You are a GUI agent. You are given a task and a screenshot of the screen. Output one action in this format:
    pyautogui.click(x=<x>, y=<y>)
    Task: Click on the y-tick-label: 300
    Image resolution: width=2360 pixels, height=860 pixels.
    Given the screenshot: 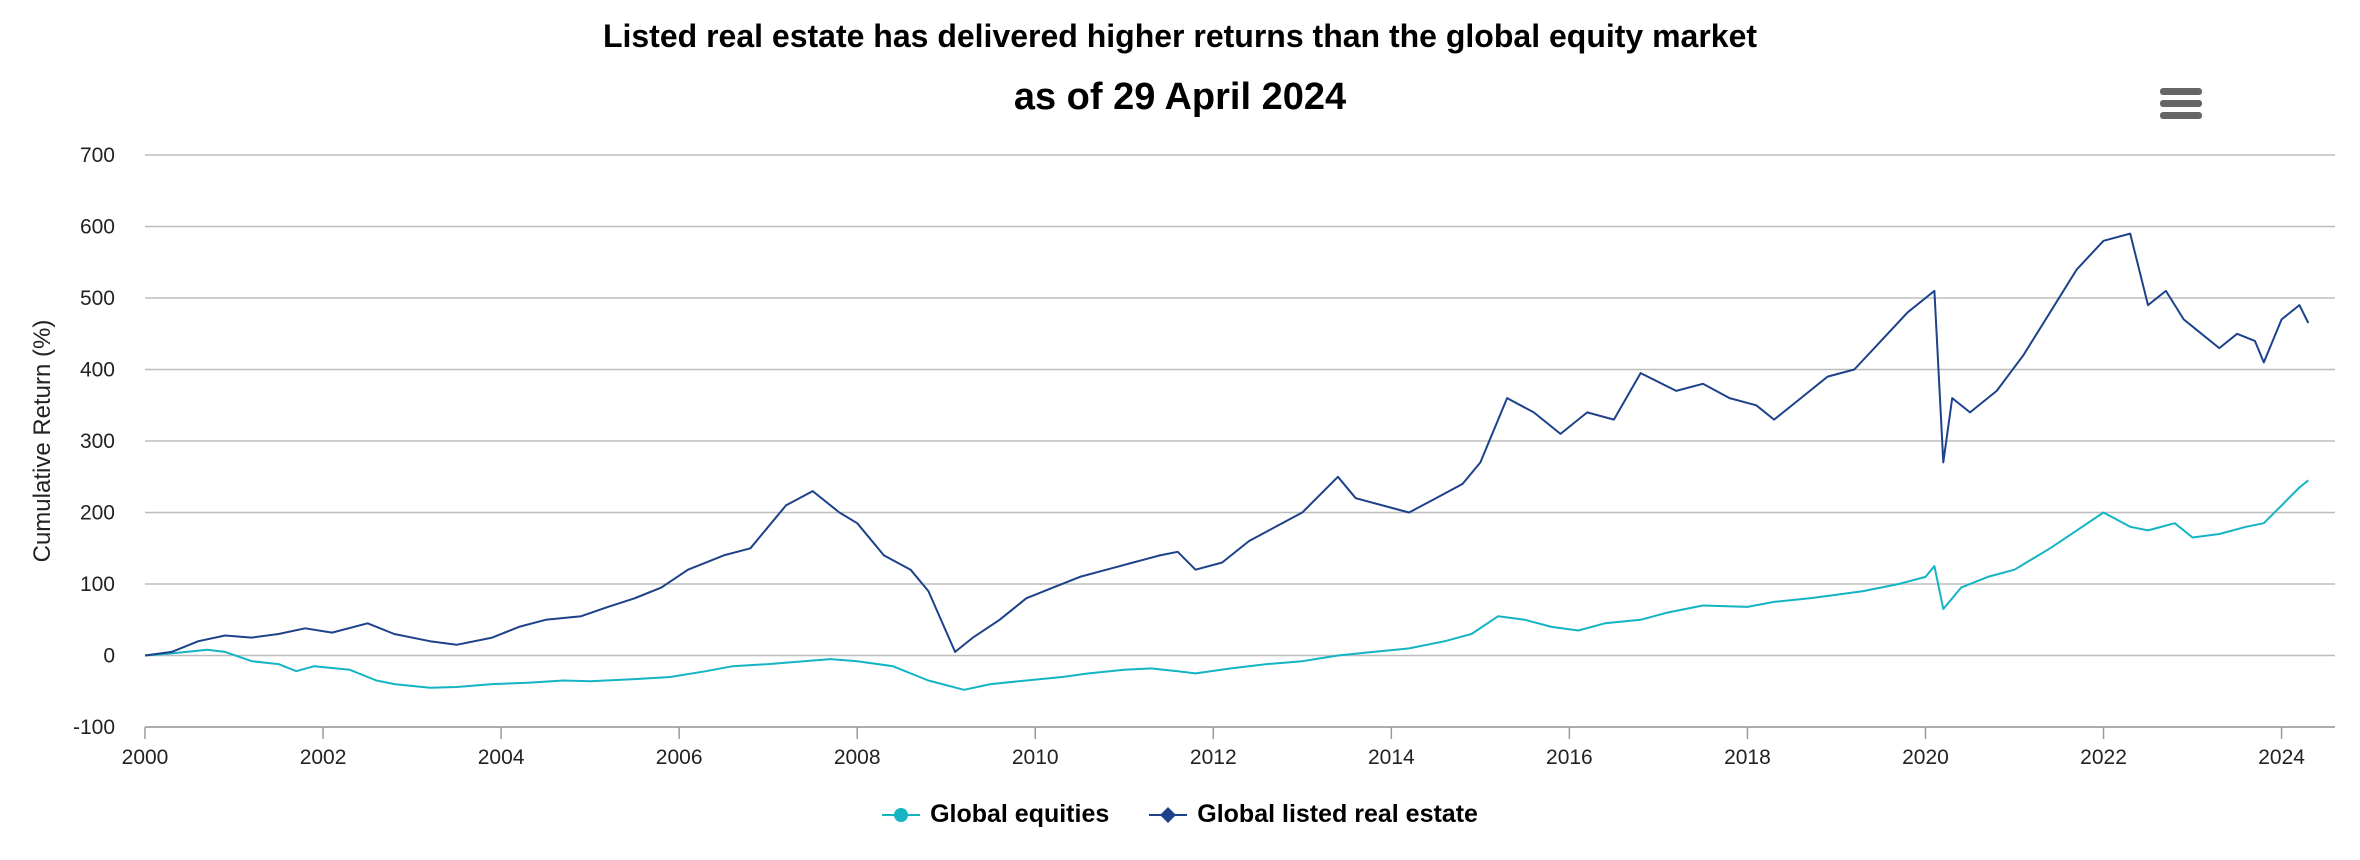 What is the action you would take?
    pyautogui.click(x=97, y=441)
    